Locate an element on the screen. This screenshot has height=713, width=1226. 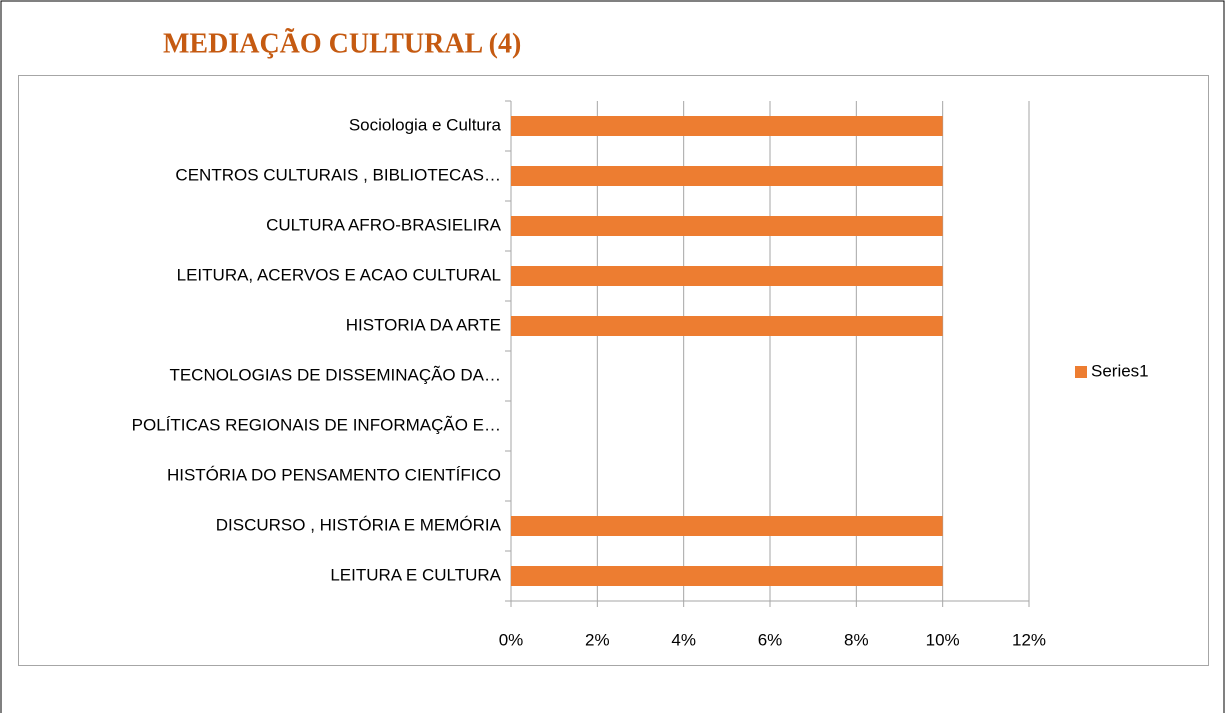
y-tick-label: HISTÓRIA DO PENSAMENTO CIENTÍFICO is located at coordinates (334, 474).